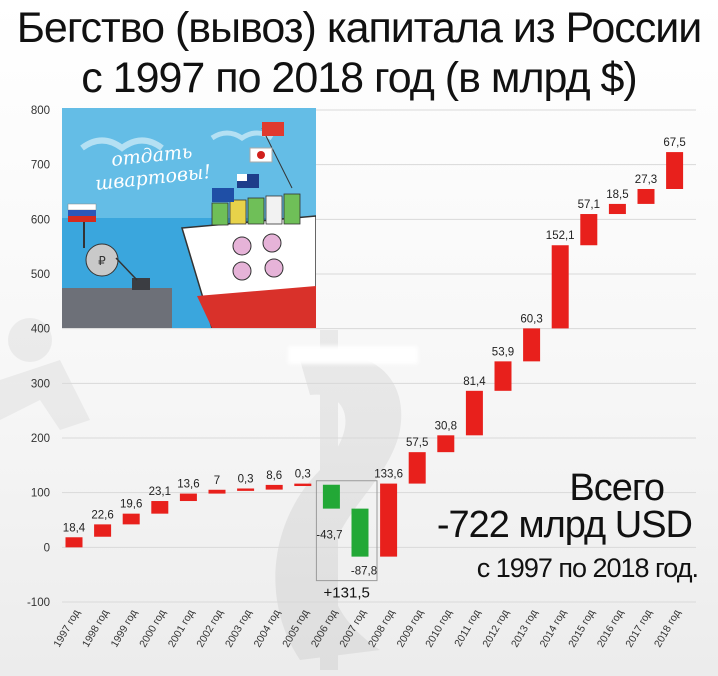  What do you see at coordinates (74, 528) in the screenshot?
I see `data-label: 18,4` at bounding box center [74, 528].